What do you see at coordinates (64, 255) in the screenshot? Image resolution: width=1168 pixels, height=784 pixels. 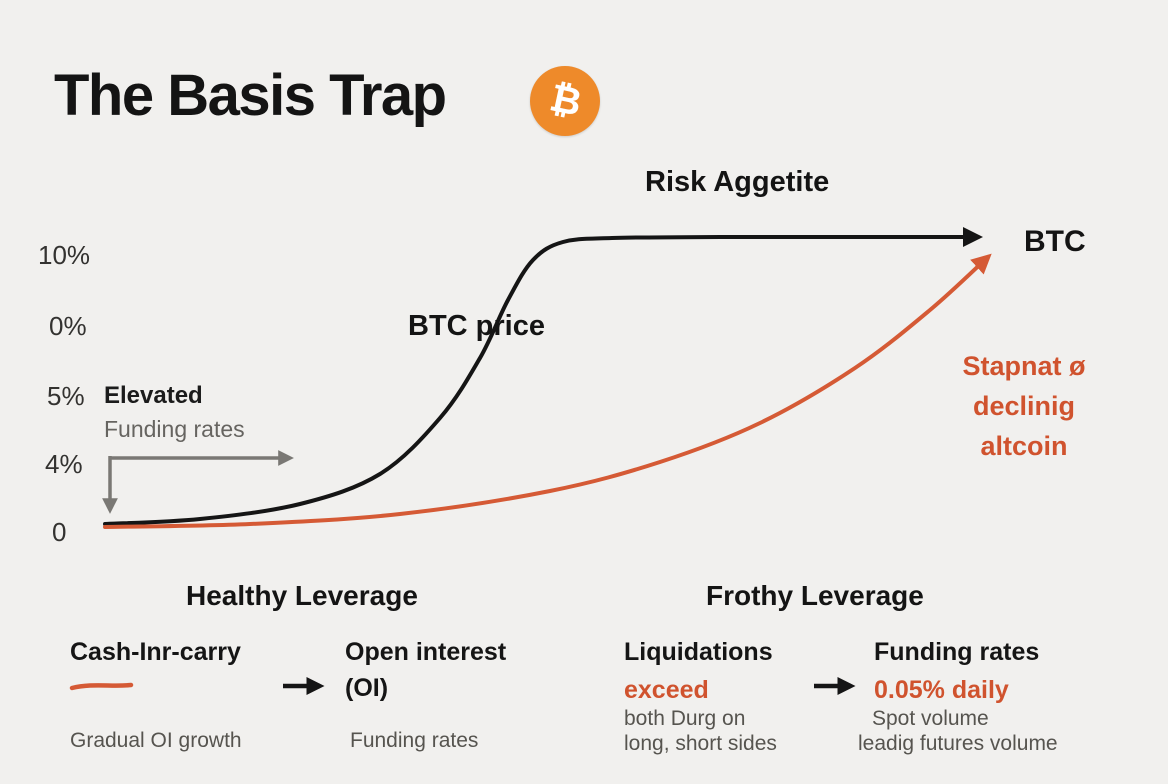 I see `y-tick-10pct: 10%` at bounding box center [64, 255].